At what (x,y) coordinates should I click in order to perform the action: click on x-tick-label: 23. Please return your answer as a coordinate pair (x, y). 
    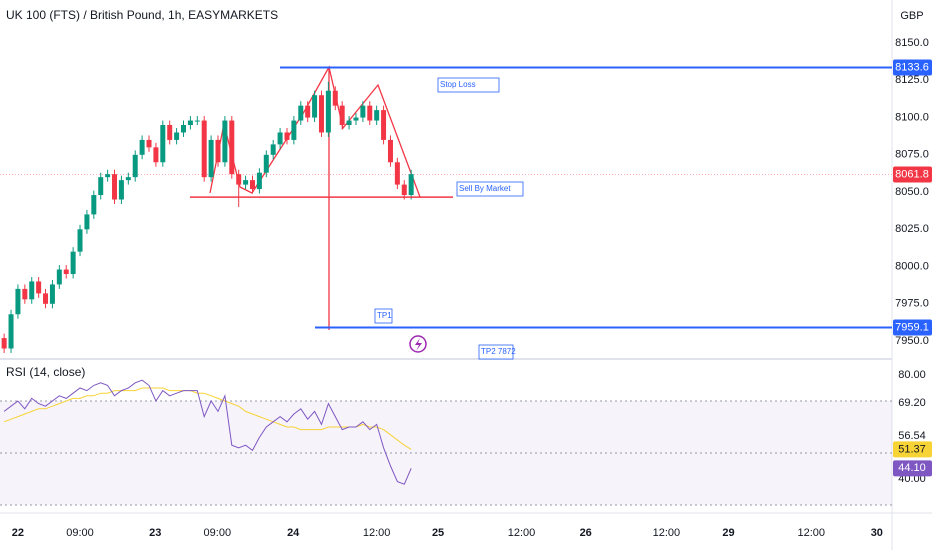
    Looking at the image, I should click on (155, 533).